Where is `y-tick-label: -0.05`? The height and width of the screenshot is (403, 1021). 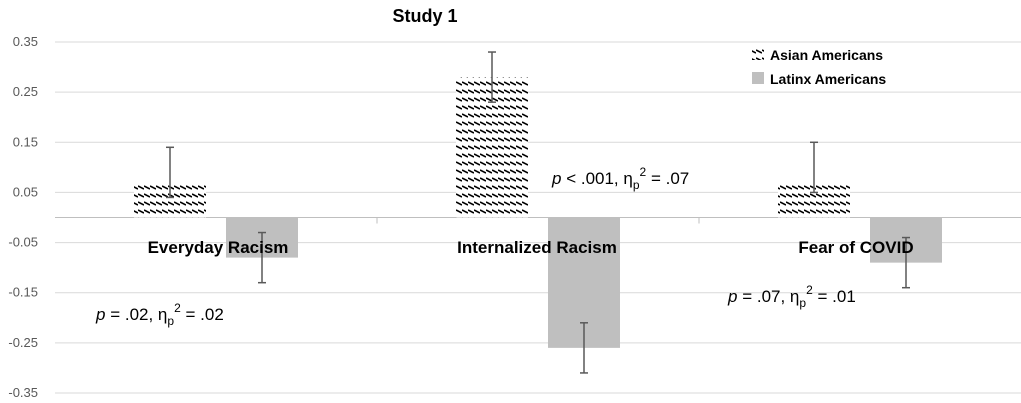 y-tick-label: -0.05 is located at coordinates (23, 242).